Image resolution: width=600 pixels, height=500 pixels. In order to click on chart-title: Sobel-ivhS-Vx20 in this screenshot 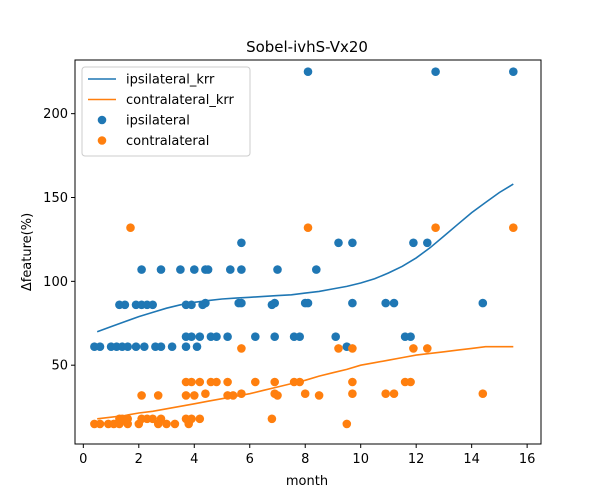, I will do `click(307, 47)`.